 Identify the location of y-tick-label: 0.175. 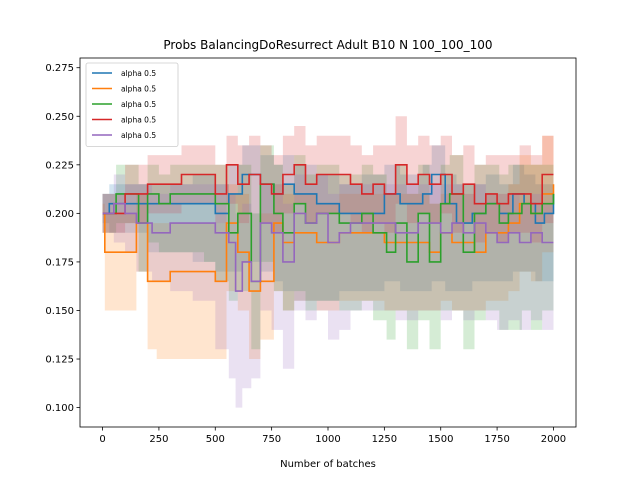
(59, 262).